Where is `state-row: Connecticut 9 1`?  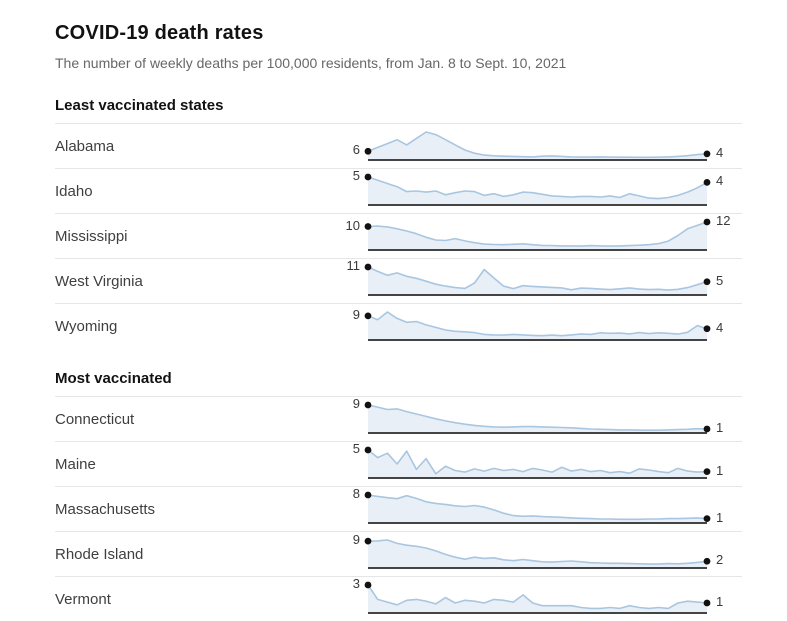 state-row: Connecticut 9 1 is located at coordinates (398, 418).